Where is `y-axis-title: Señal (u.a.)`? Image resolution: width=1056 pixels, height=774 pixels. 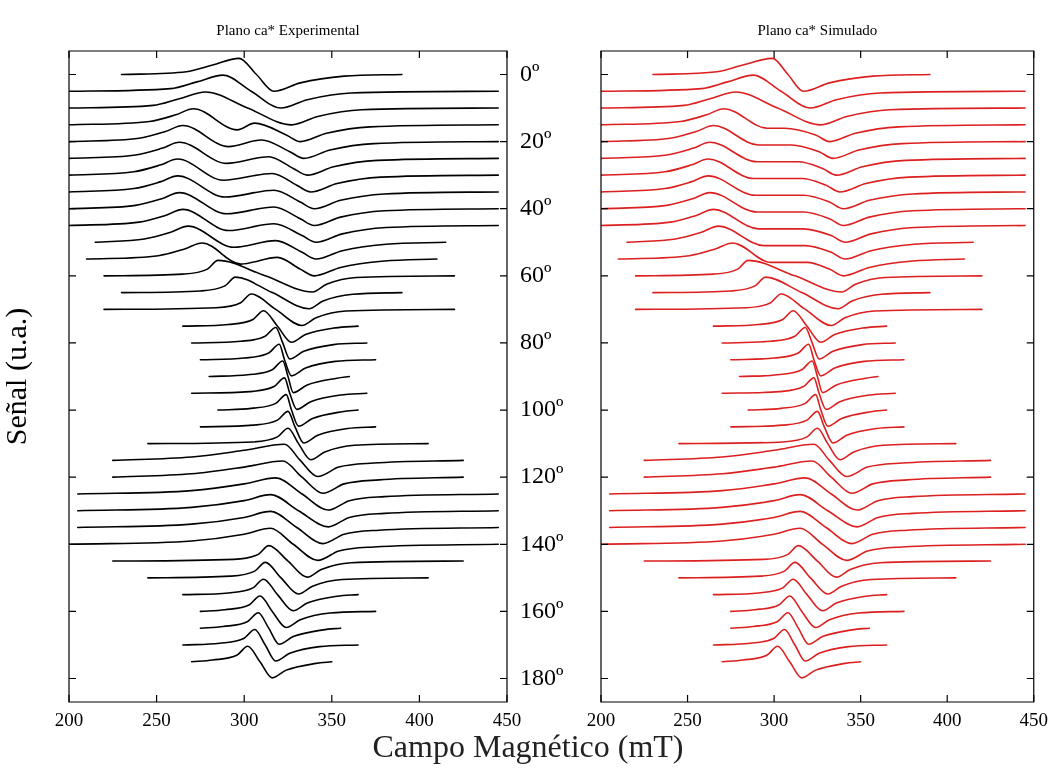 y-axis-title: Señal (u.a.) is located at coordinates (16, 376).